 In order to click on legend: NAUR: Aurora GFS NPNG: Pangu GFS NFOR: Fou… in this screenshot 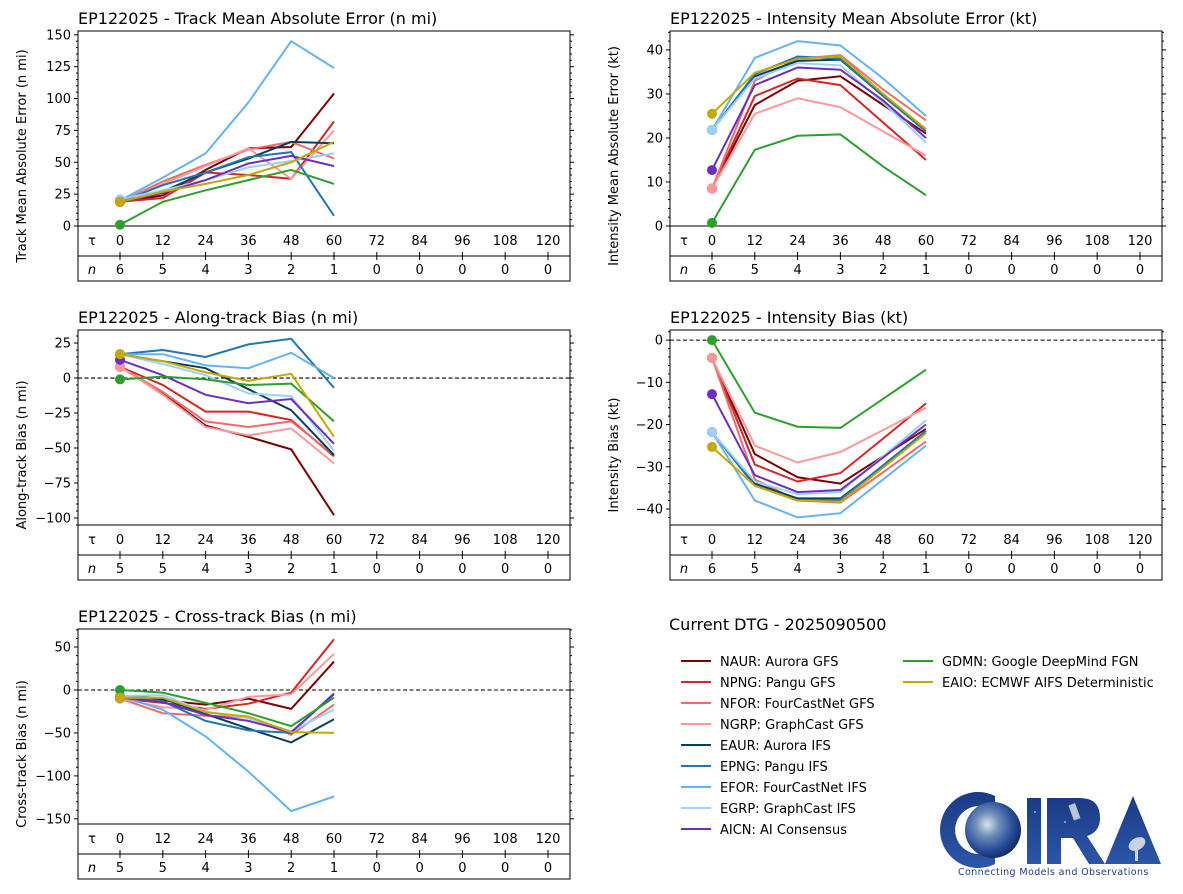, I will do `click(917, 746)`.